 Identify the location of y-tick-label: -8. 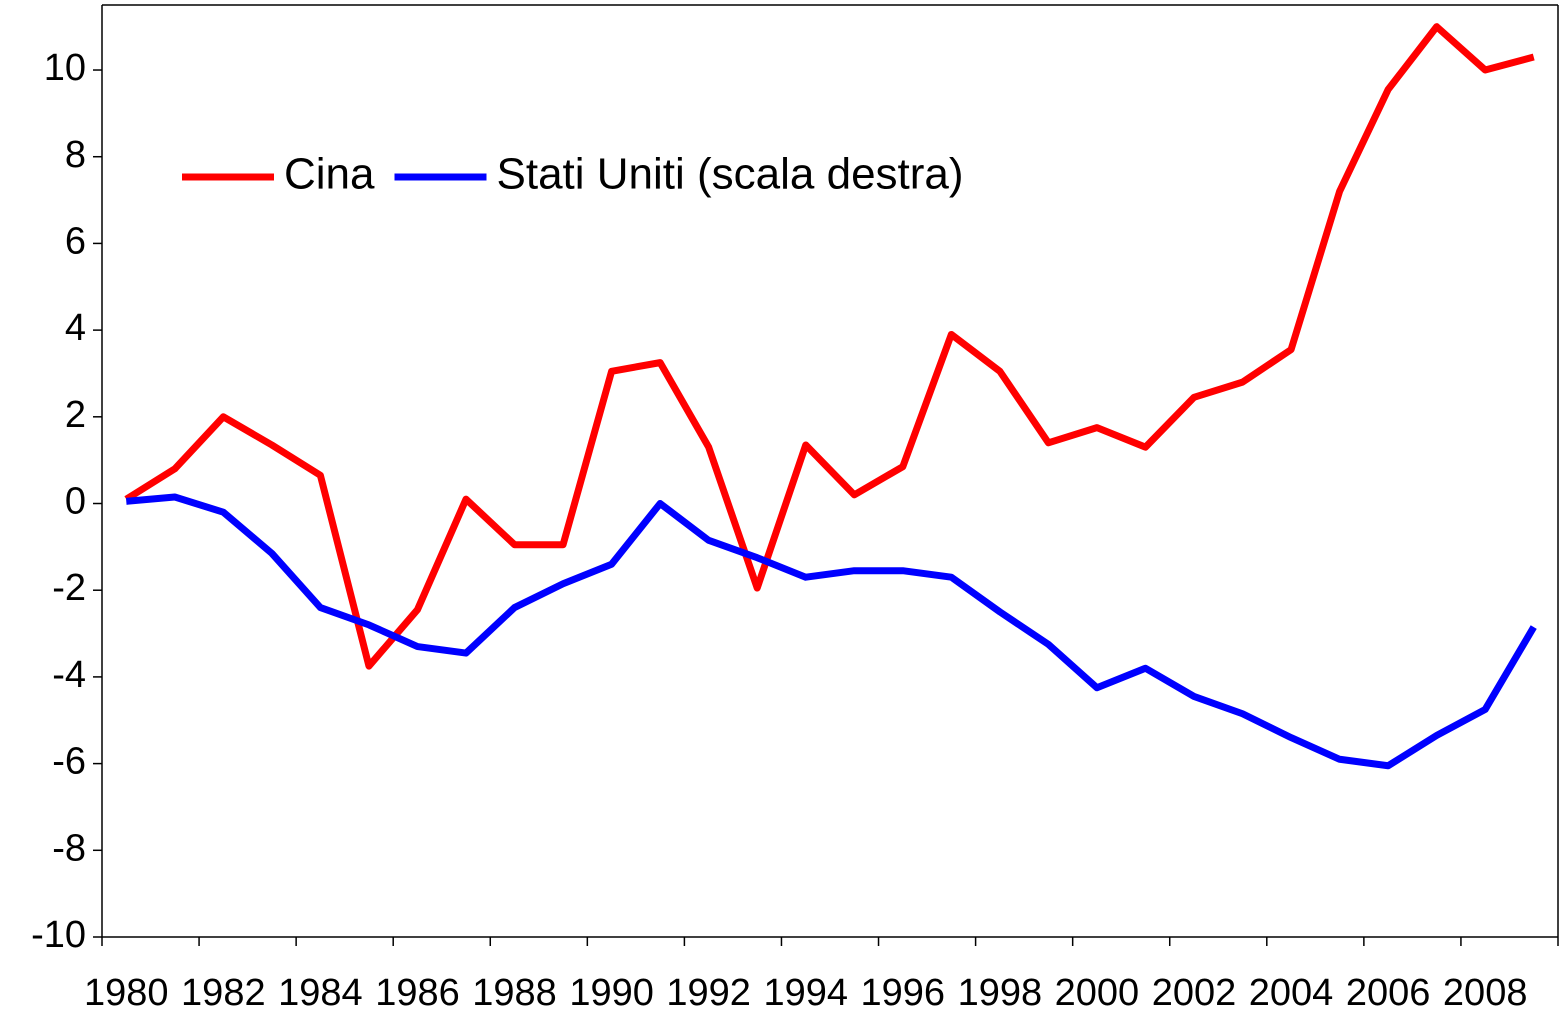
(69, 848).